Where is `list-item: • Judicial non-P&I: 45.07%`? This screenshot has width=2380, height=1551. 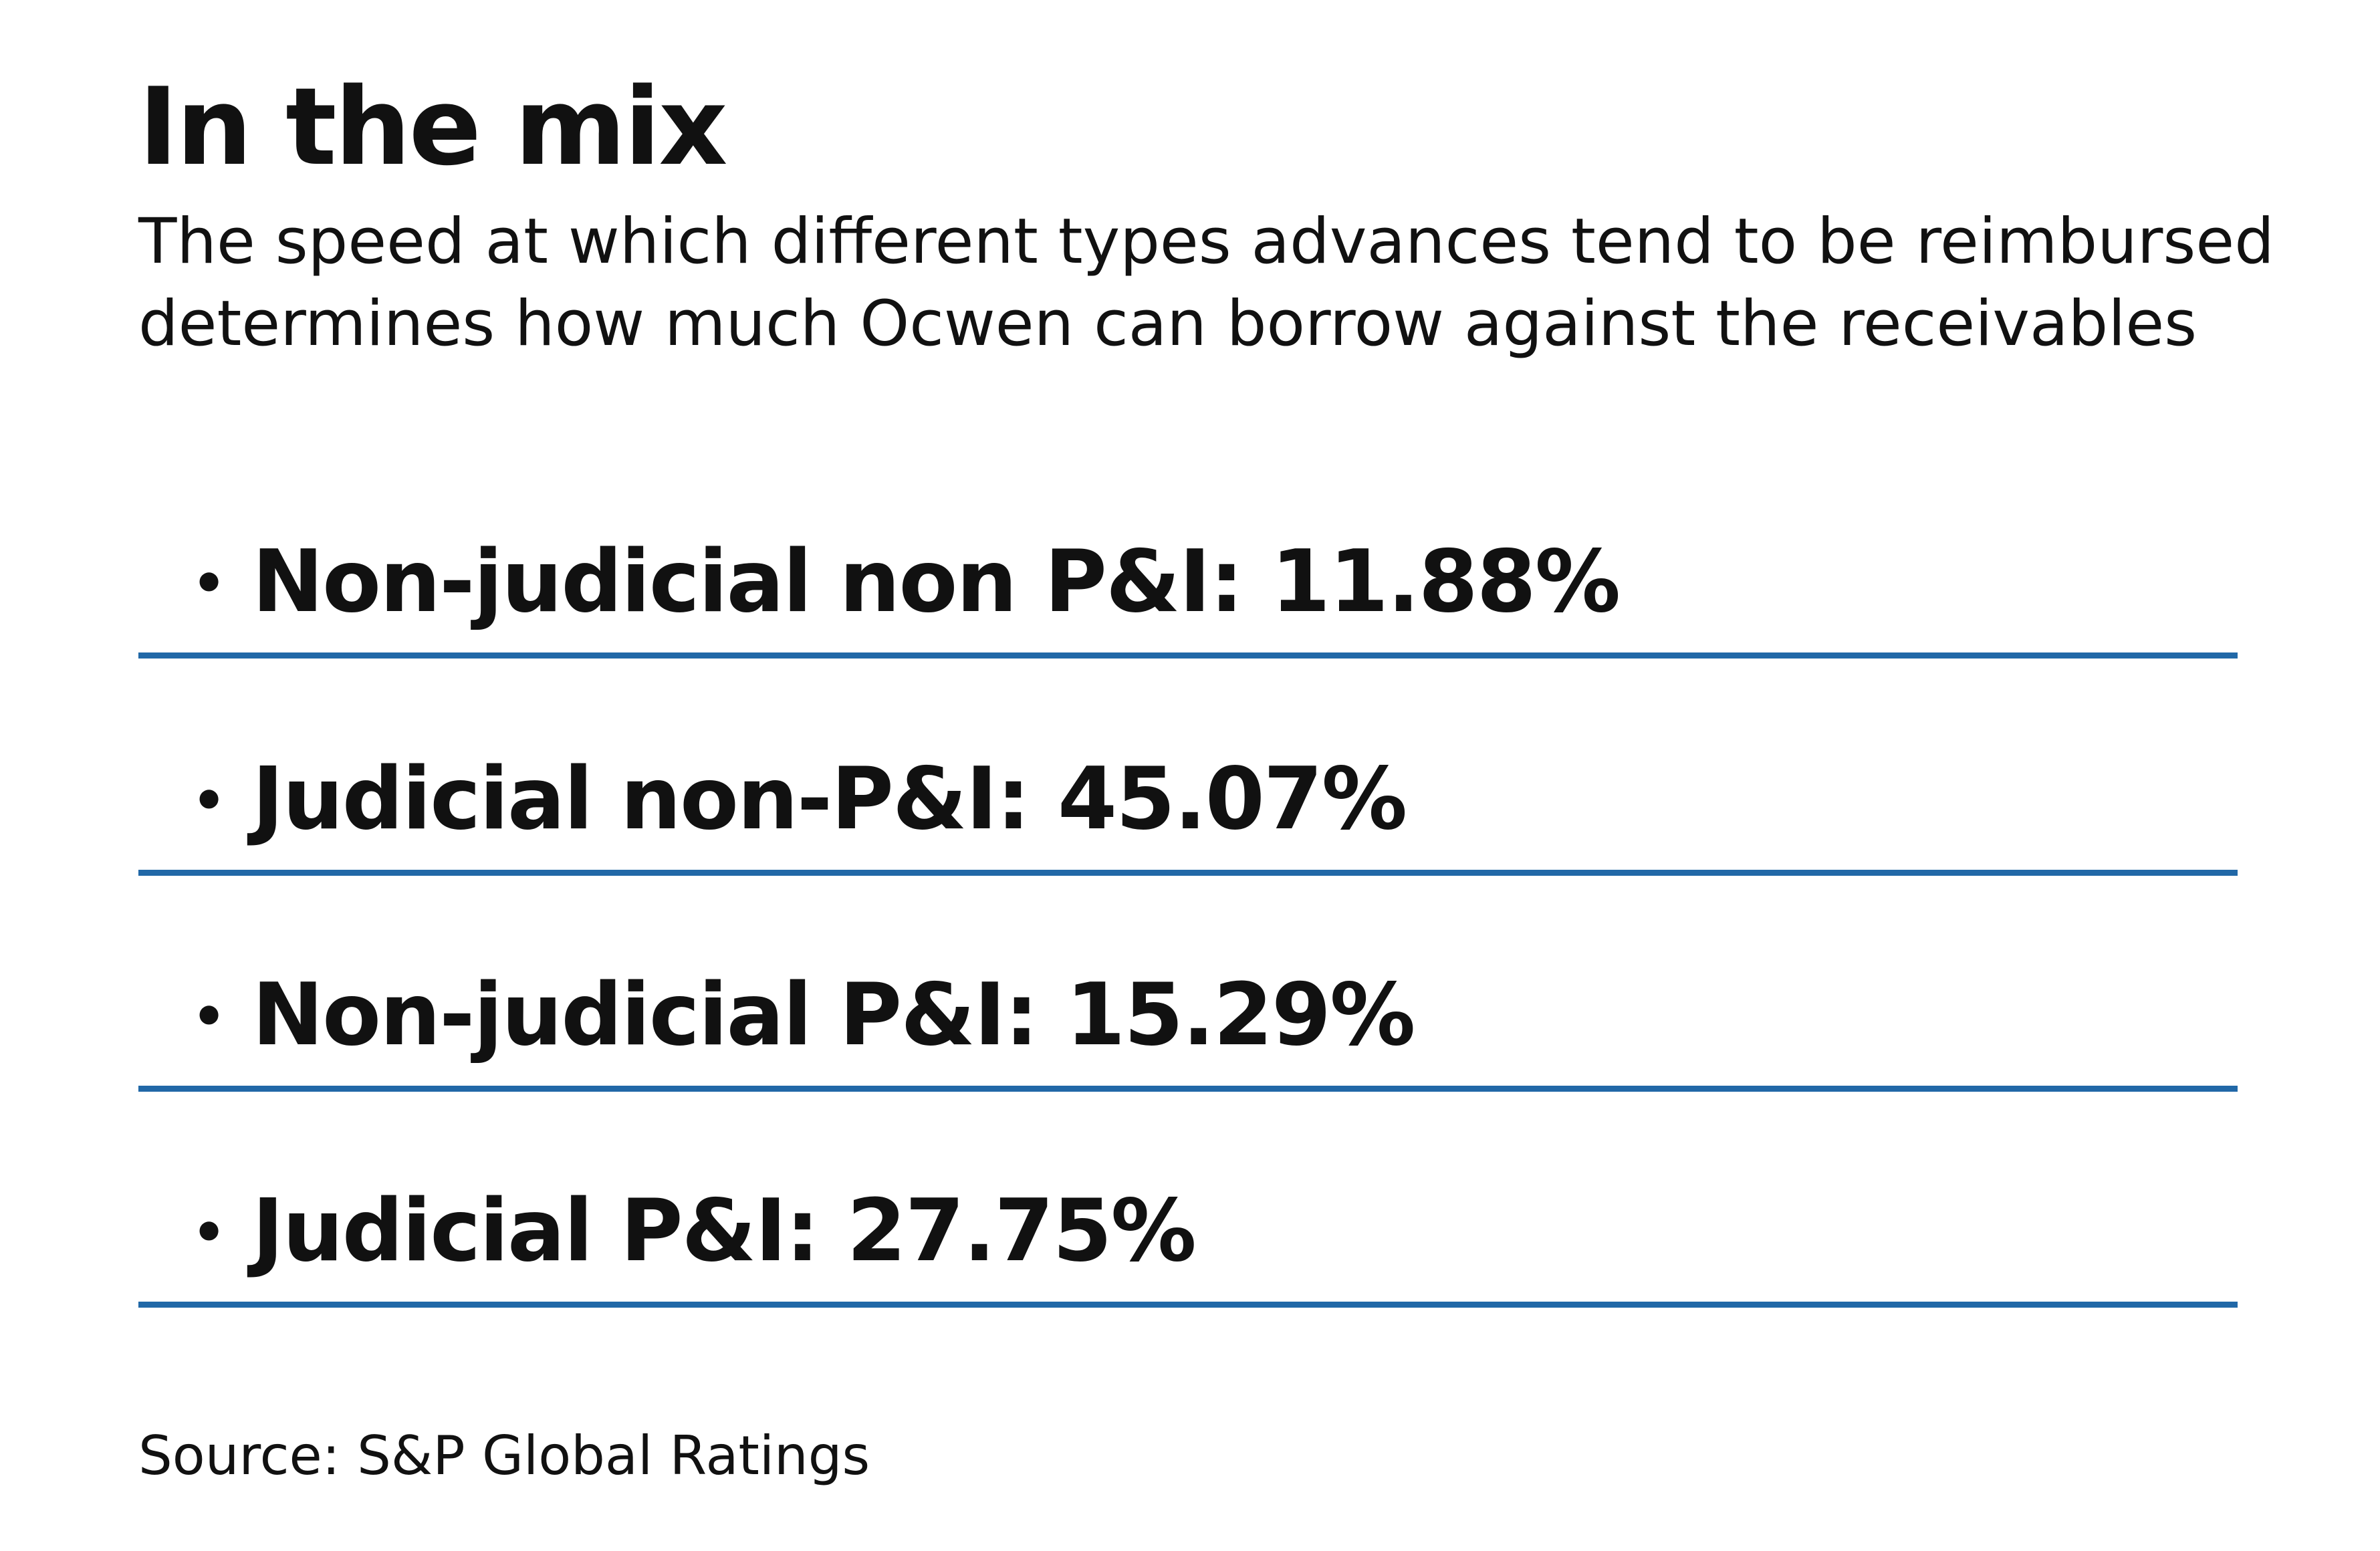
list-item: • Judicial non-P&I: 45.07% is located at coordinates (1188, 772).